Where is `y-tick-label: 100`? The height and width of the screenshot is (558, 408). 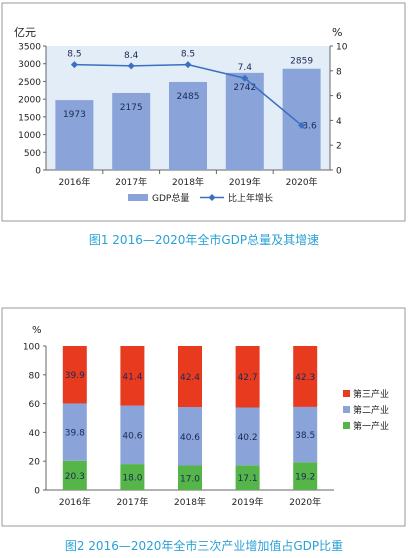 y-tick-label: 100 is located at coordinates (31, 348).